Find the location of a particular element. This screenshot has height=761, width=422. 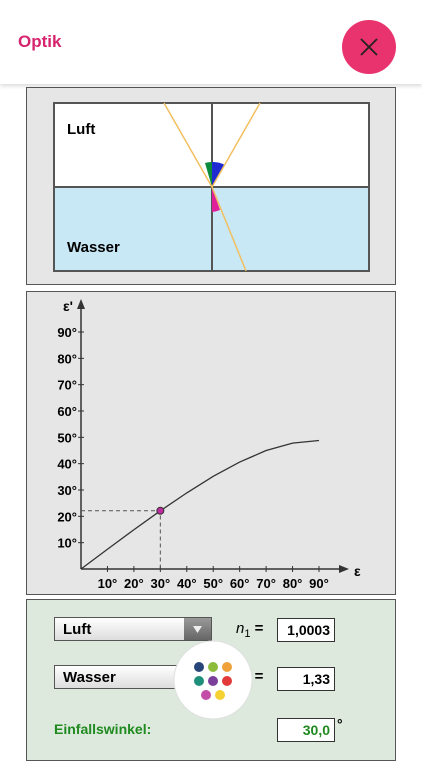

x-tick-label: 70° is located at coordinates (266, 583).